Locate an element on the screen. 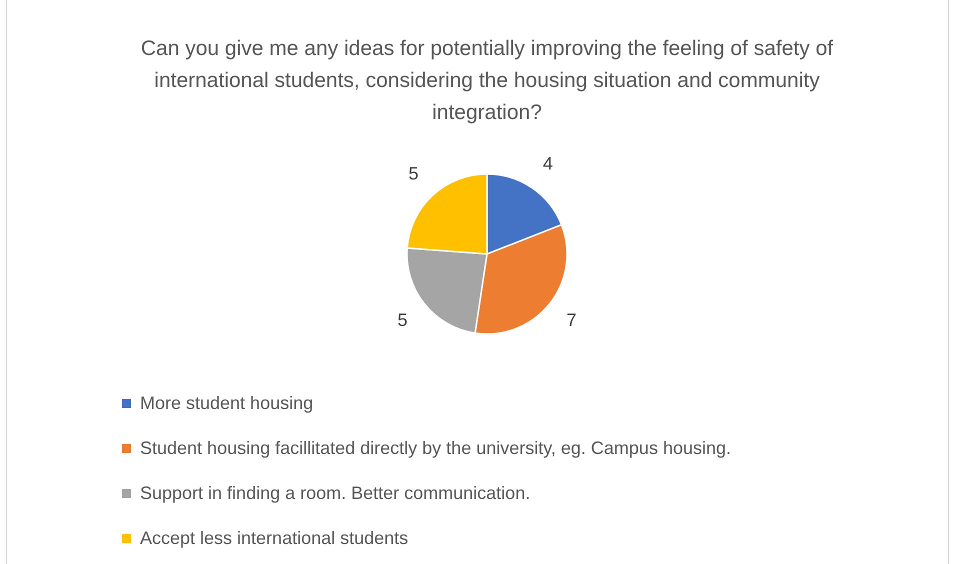  legend-label: More student housing is located at coordinates (227, 402).